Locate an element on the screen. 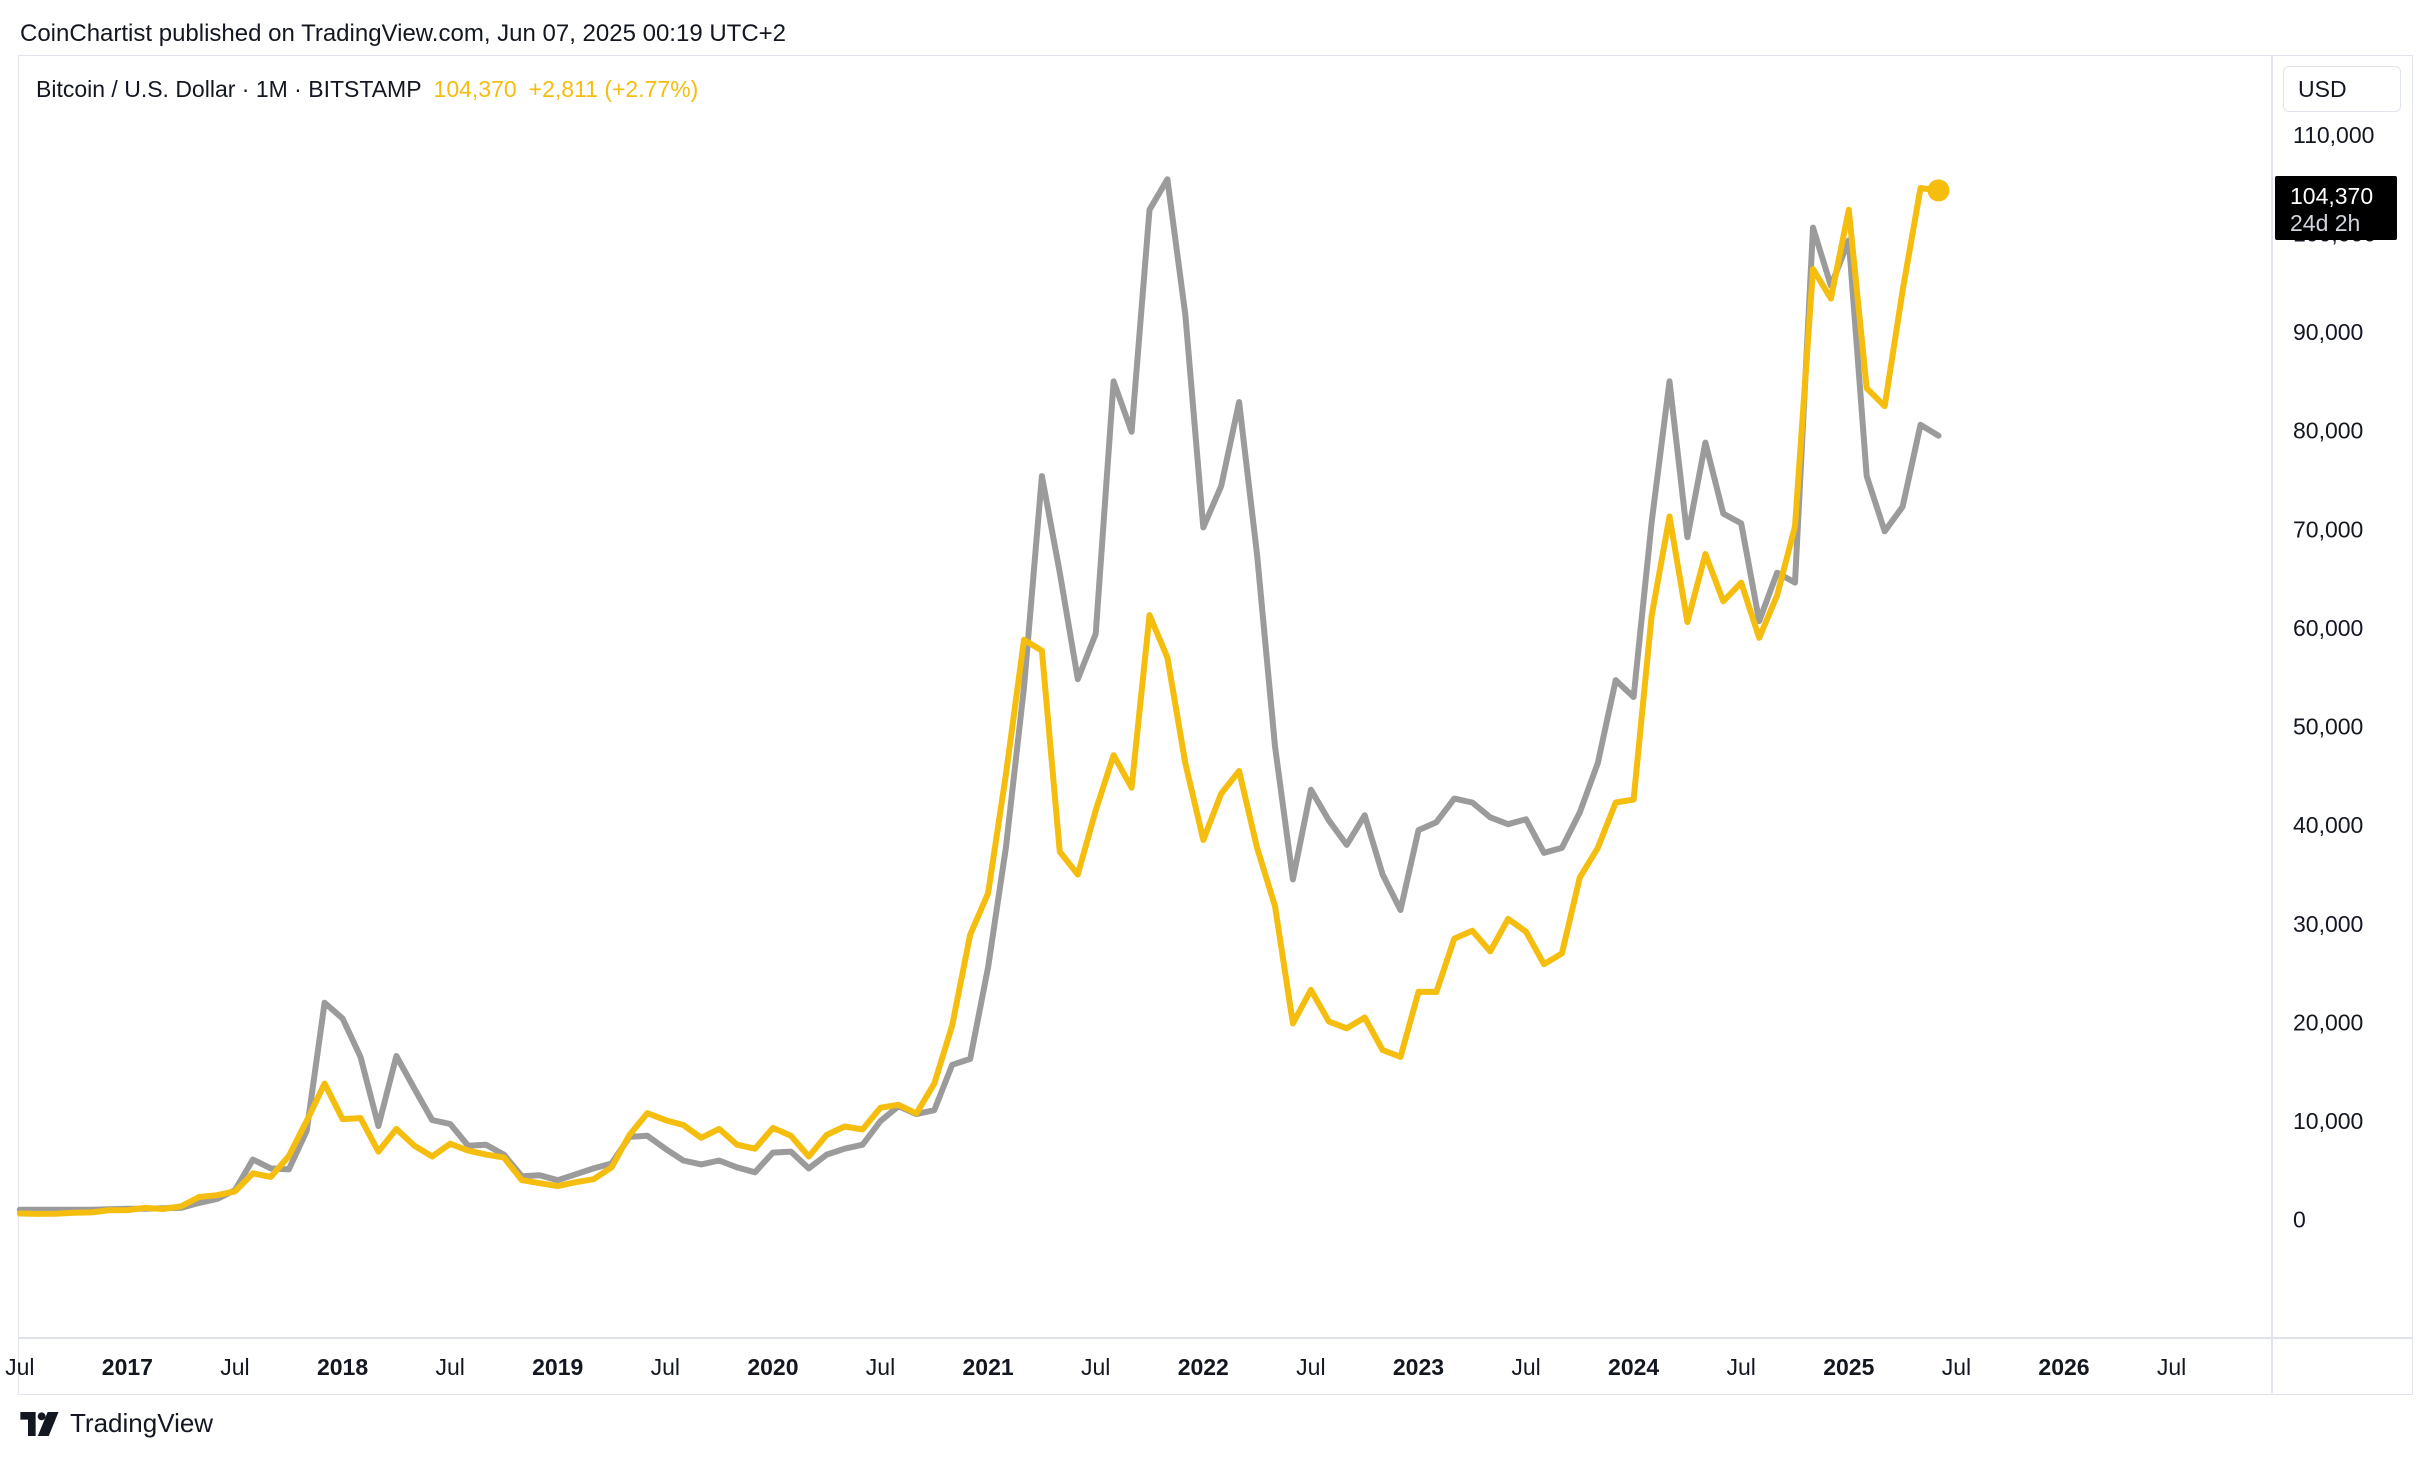 Image resolution: width=2428 pixels, height=1462 pixels. last-price-marker is located at coordinates (1938, 190).